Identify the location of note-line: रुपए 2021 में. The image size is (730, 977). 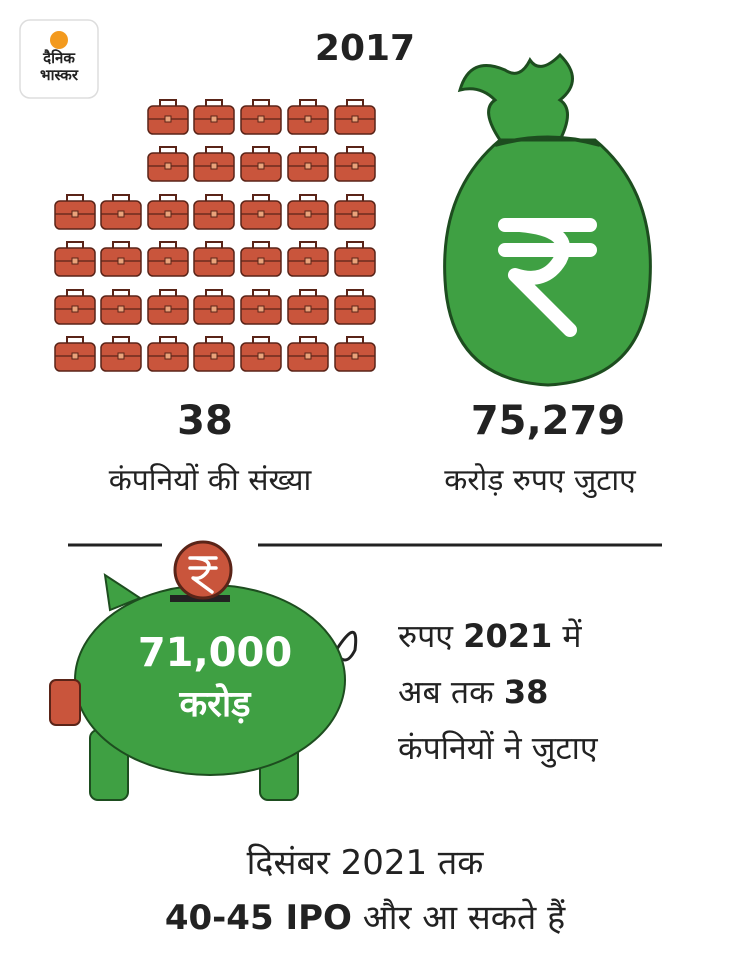
(498, 636).